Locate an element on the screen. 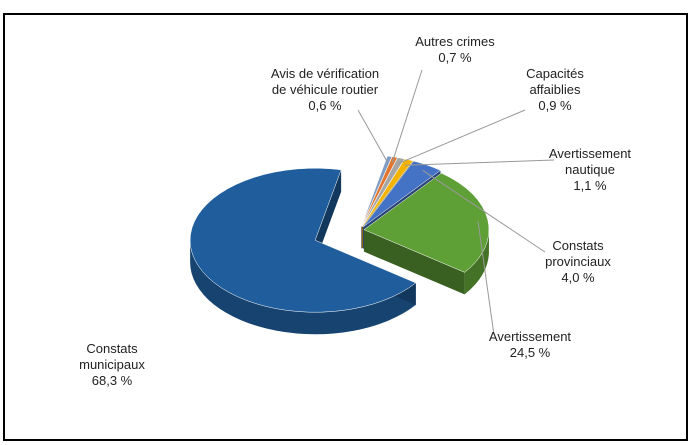 The height and width of the screenshot is (445, 691). data-label: Constats municipaux 68,3 % is located at coordinates (112, 365).